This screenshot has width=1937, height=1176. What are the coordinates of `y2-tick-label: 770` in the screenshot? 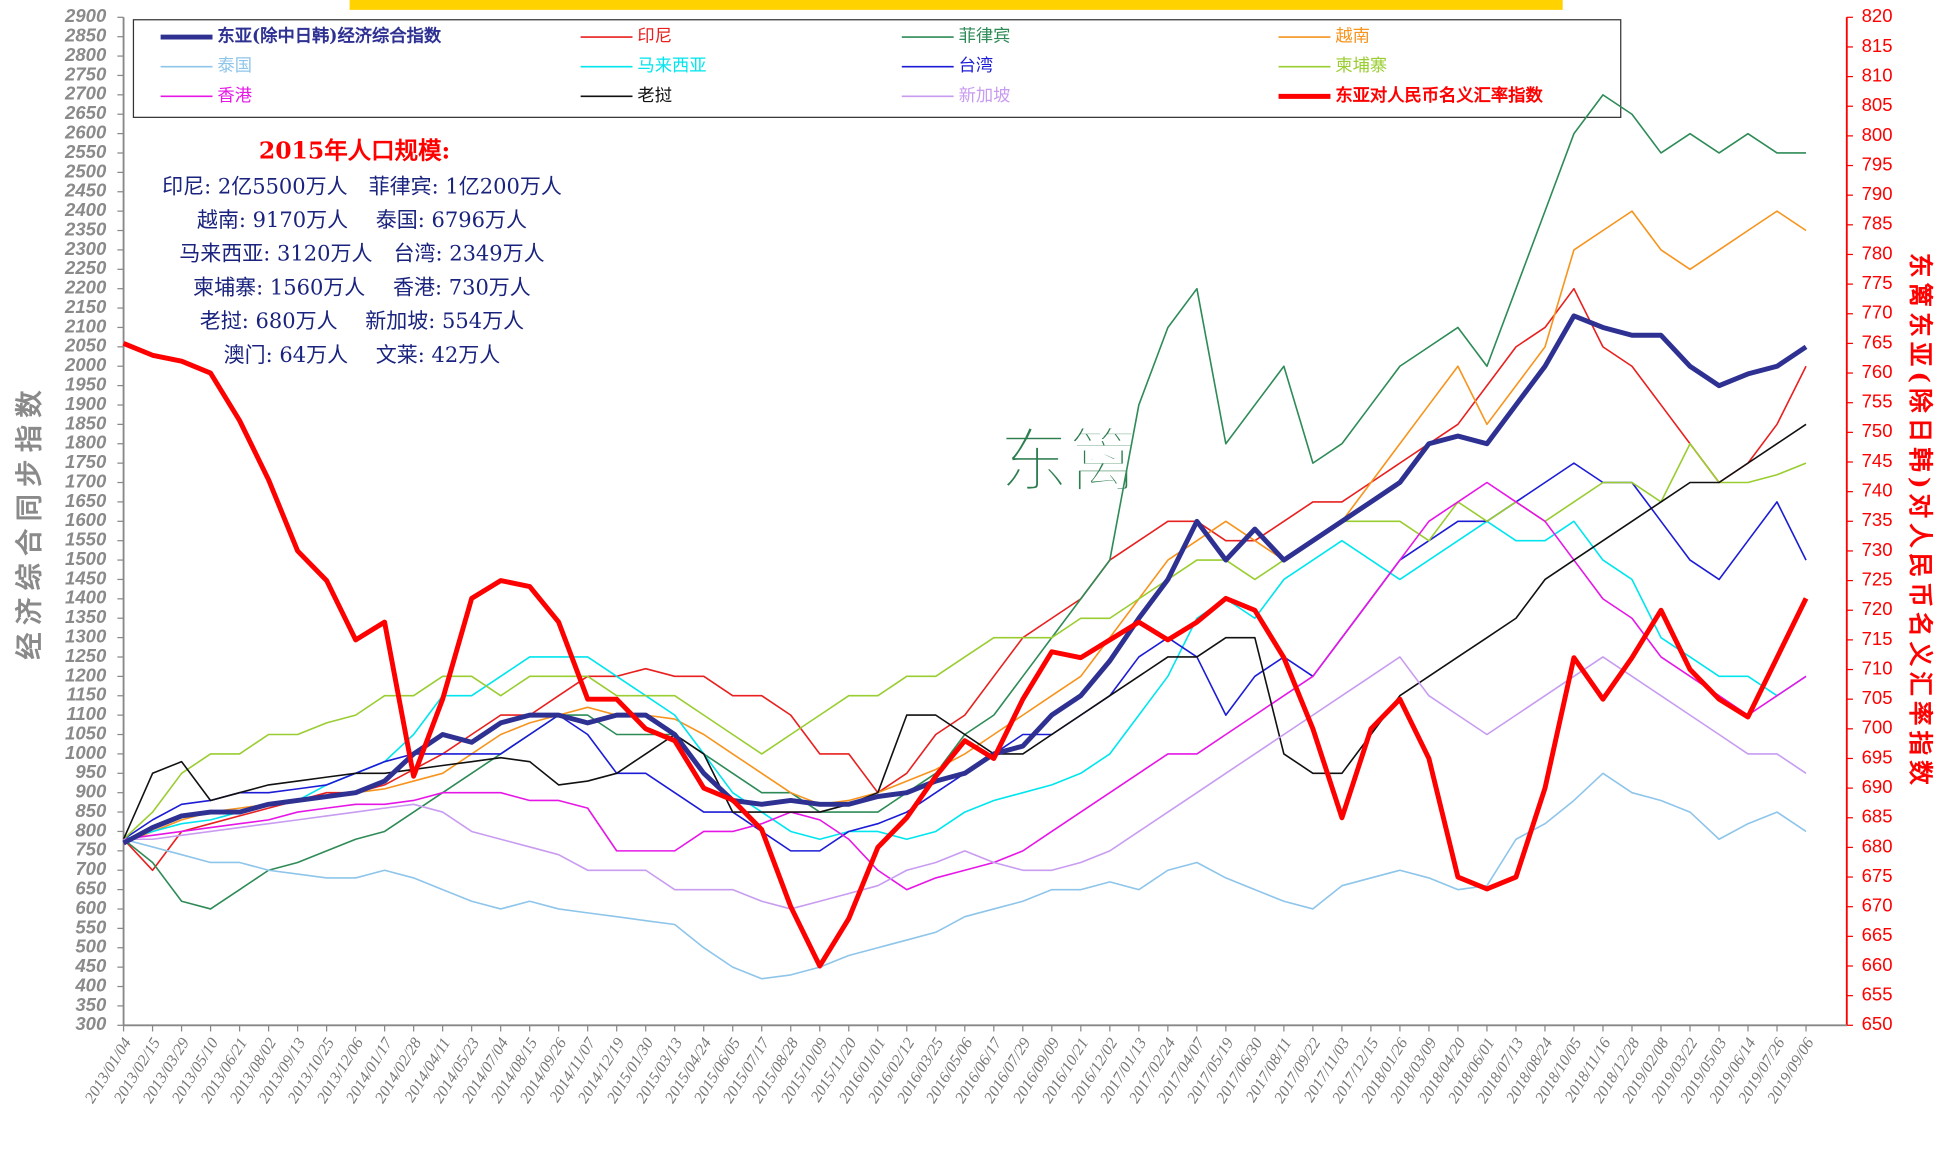 It's located at (1877, 312).